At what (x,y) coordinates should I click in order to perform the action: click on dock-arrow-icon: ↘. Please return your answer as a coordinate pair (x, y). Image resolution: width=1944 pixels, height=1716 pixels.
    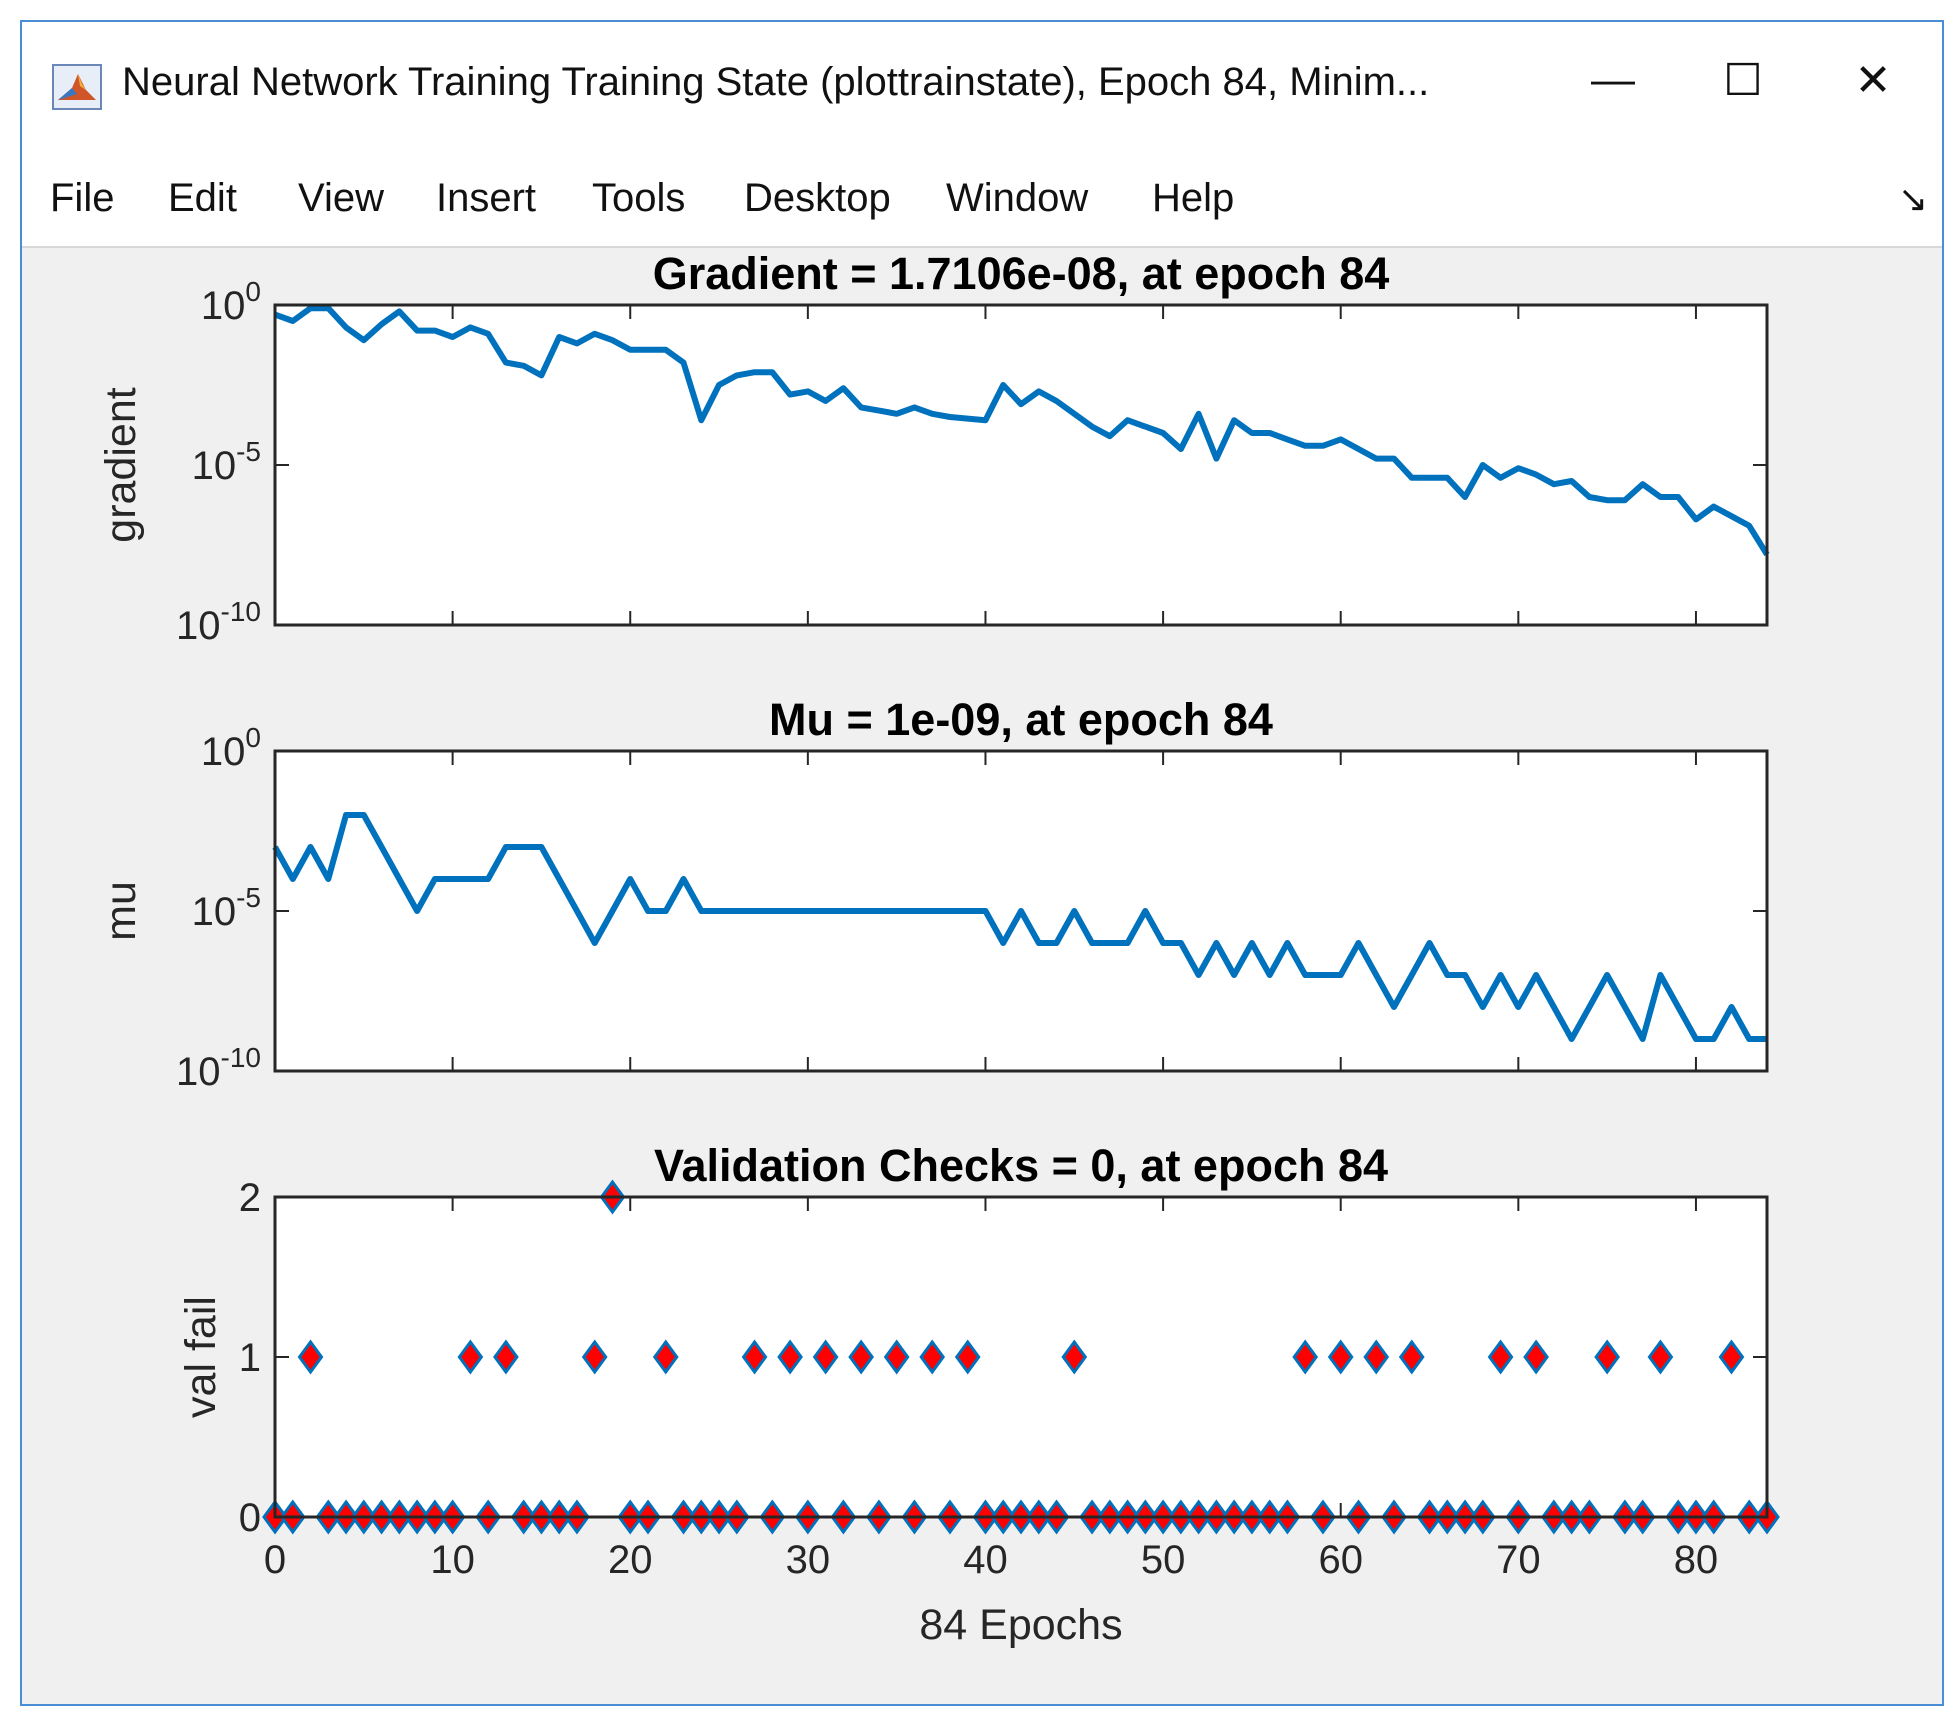
    Looking at the image, I should click on (1912, 198).